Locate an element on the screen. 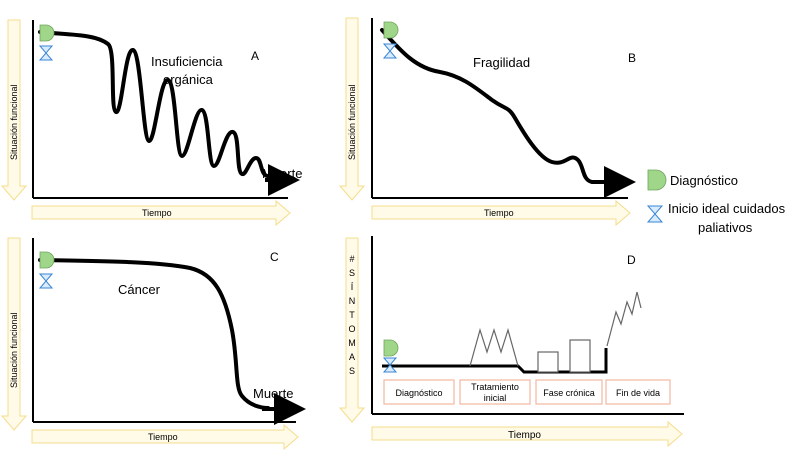 This screenshot has width=800, height=455. legend-diagnosis-icon is located at coordinates (657, 180).